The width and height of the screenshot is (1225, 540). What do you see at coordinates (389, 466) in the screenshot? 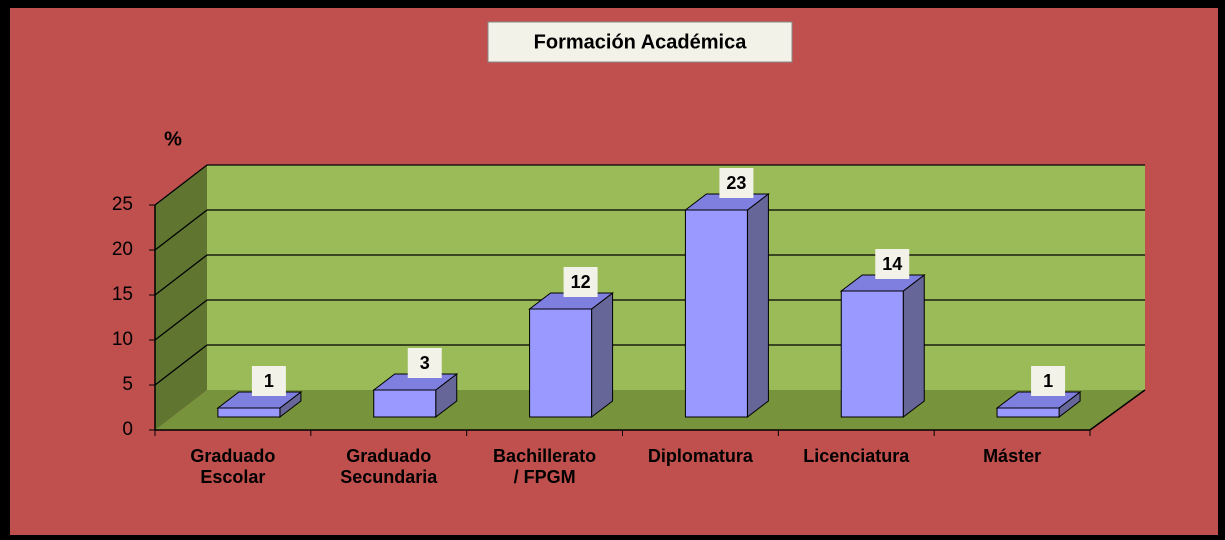
I see `x-tick-label: Graduado Secundaria` at bounding box center [389, 466].